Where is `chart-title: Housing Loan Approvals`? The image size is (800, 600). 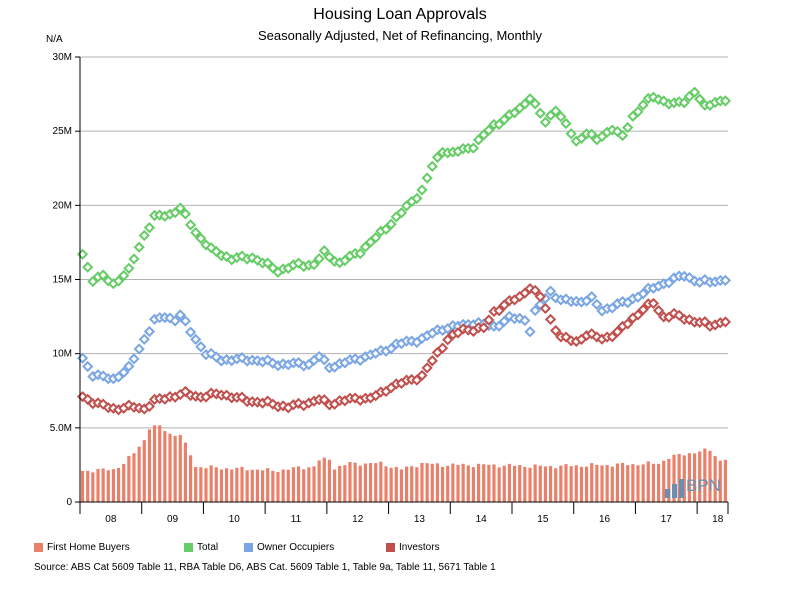 chart-title: Housing Loan Approvals is located at coordinates (400, 14).